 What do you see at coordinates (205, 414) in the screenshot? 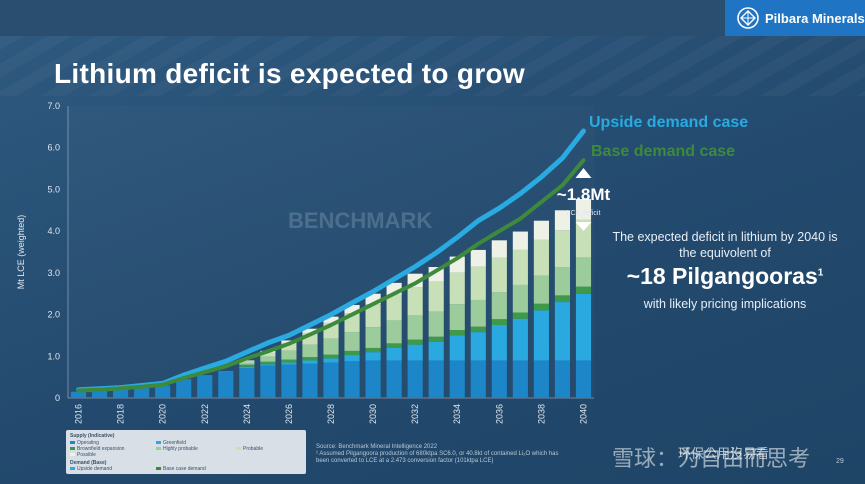
I see `x-tick-label: 2022` at bounding box center [205, 414].